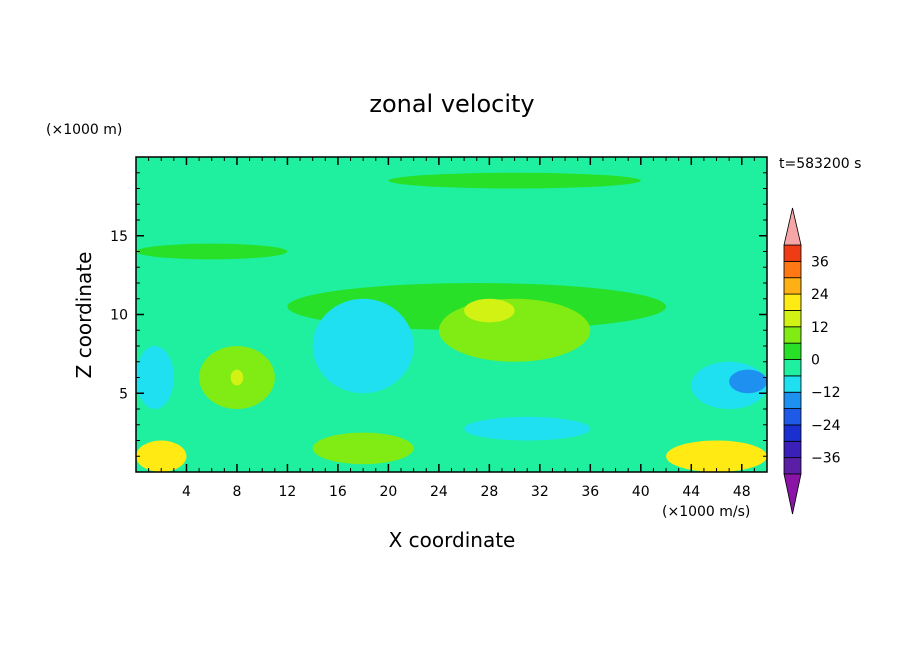 Image resolution: width=904 pixels, height=654 pixels. Describe the element at coordinates (742, 492) in the screenshot. I see `x-tick-label: 48` at that location.